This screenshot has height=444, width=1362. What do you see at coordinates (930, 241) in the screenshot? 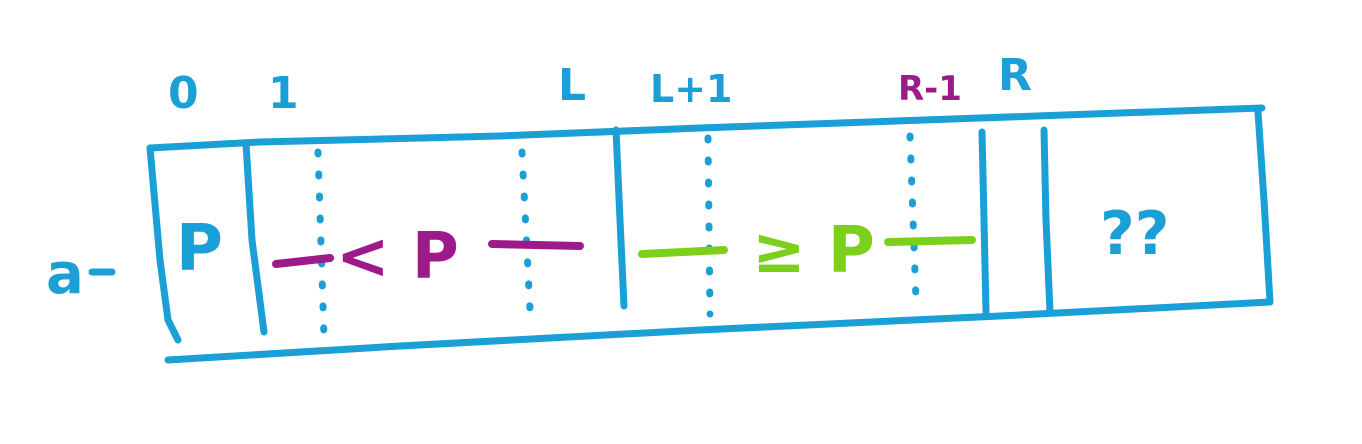
I see `ge-region-right-bar` at bounding box center [930, 241].